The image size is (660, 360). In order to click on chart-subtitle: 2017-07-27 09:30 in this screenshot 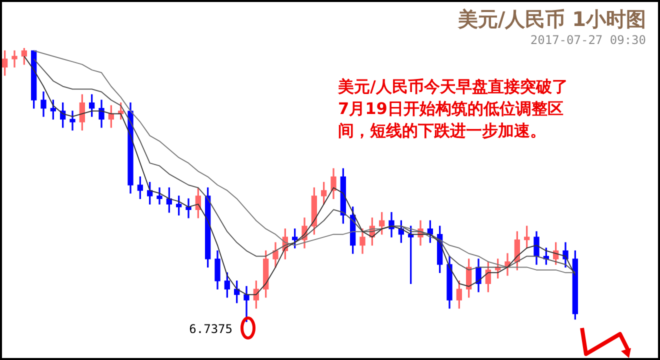, I will do `click(588, 40)`.